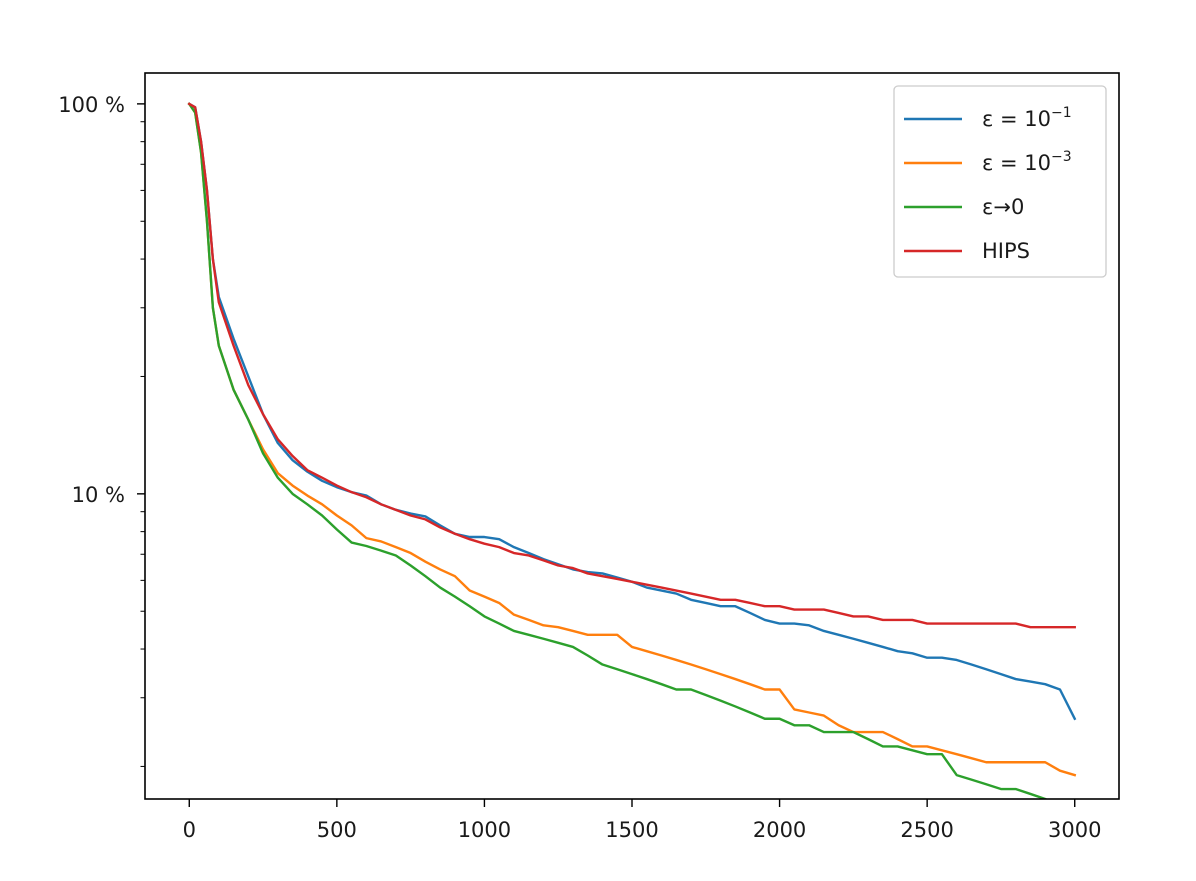  Describe the element at coordinates (779, 830) in the screenshot. I see `x-tick-label: 2000` at that location.